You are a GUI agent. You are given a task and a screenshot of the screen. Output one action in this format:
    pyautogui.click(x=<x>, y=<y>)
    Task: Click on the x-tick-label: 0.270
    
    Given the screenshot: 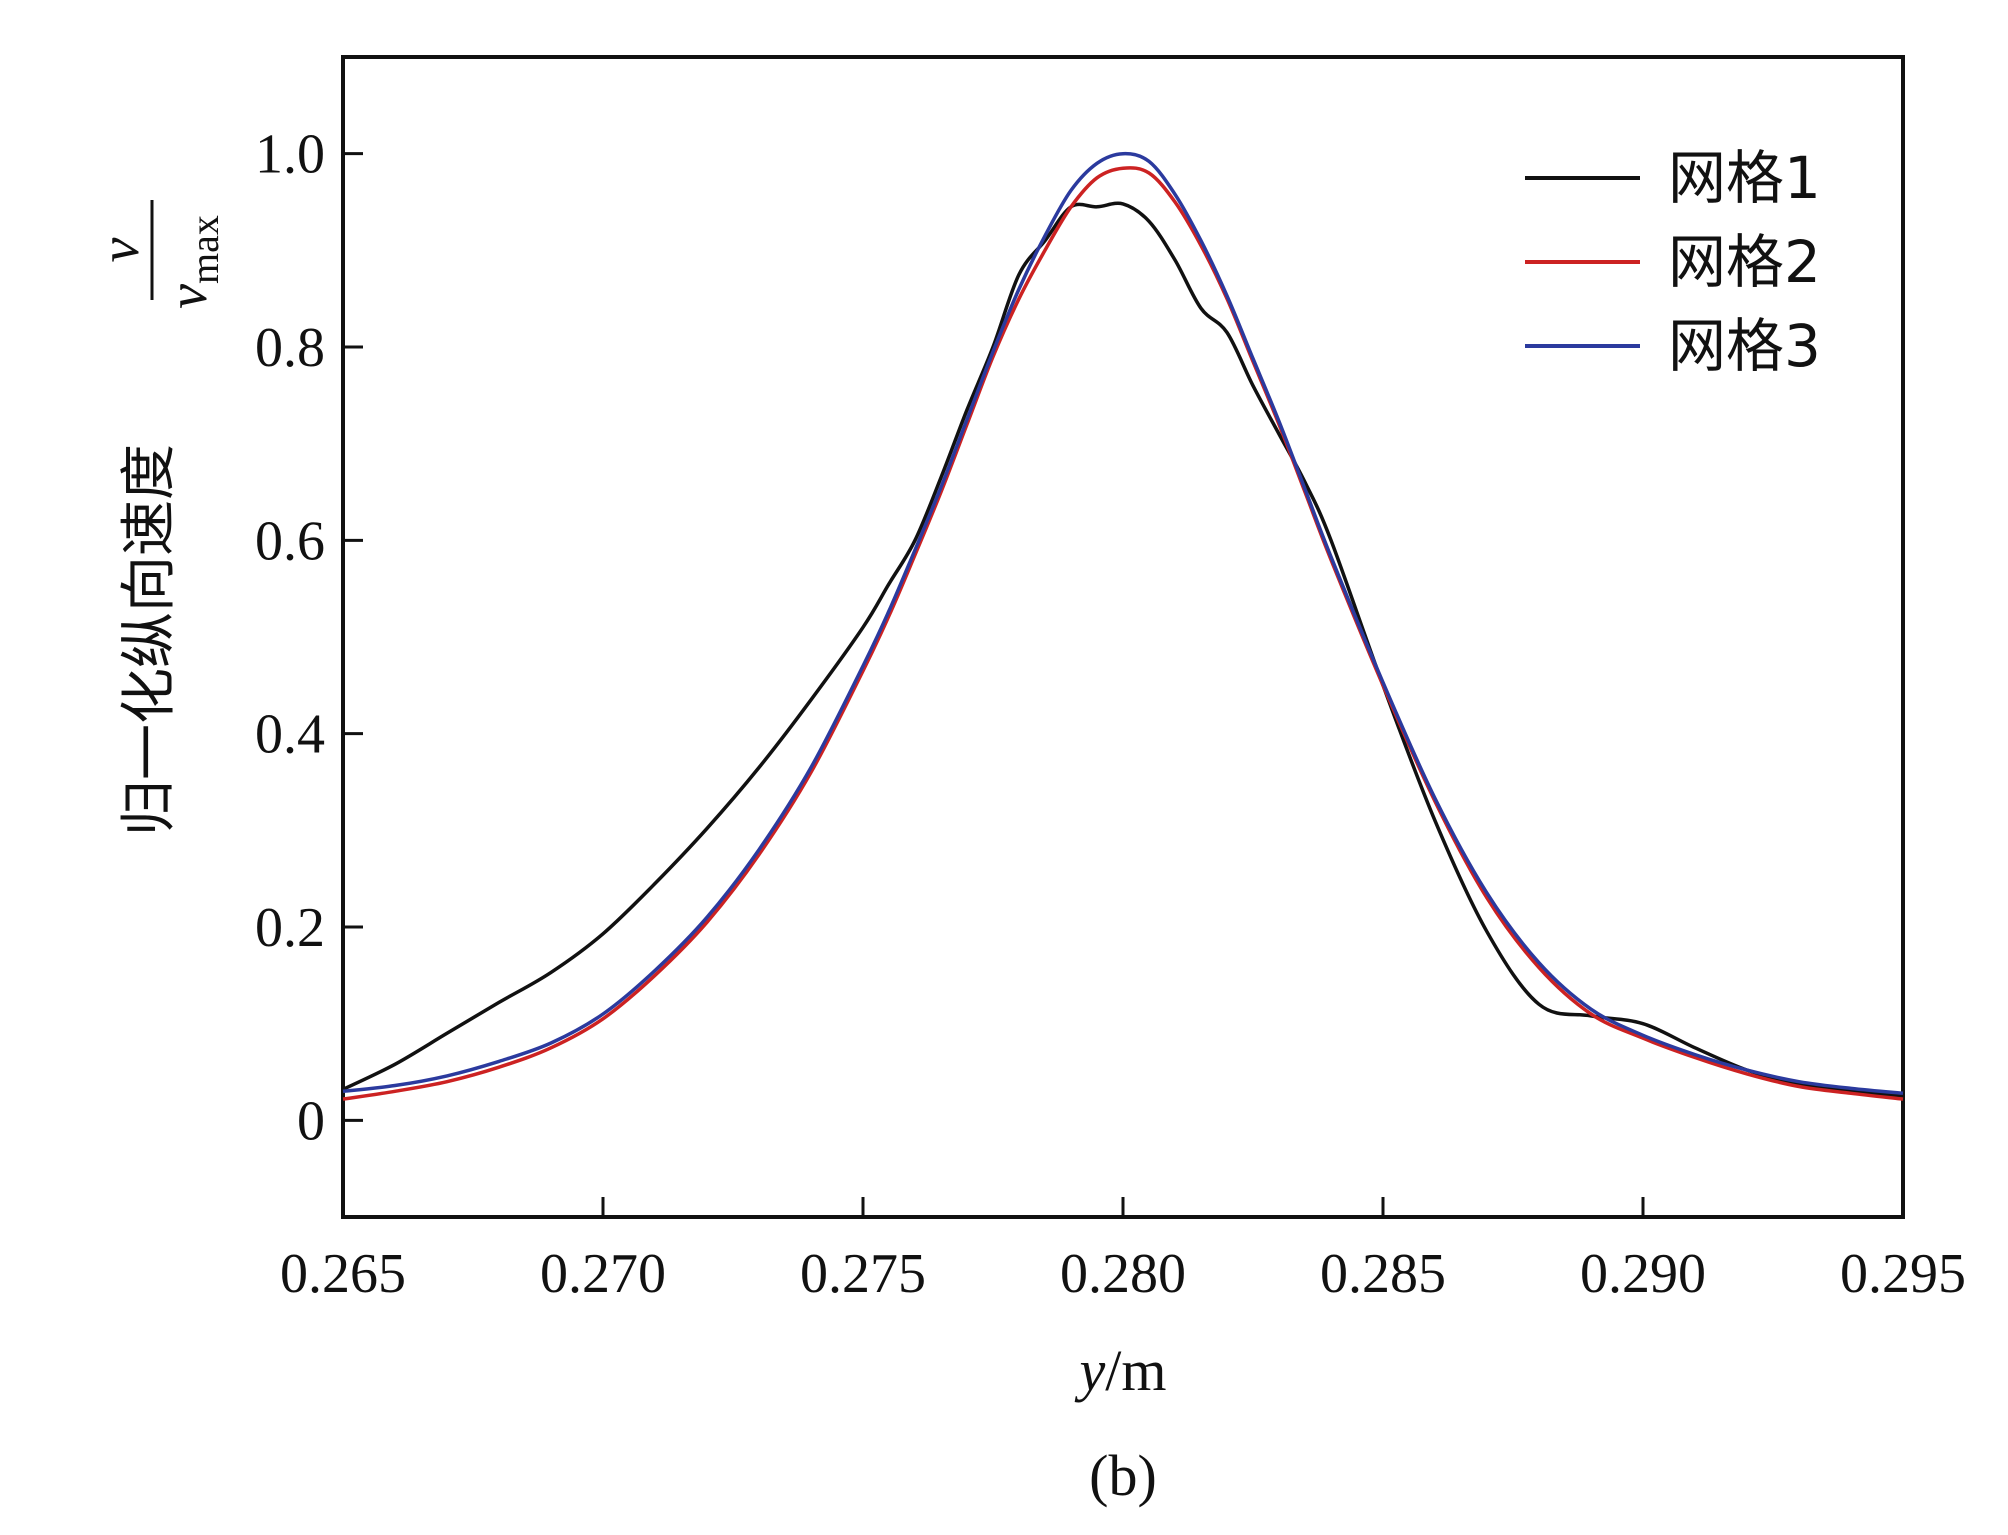 What is the action you would take?
    pyautogui.click(x=603, y=1274)
    